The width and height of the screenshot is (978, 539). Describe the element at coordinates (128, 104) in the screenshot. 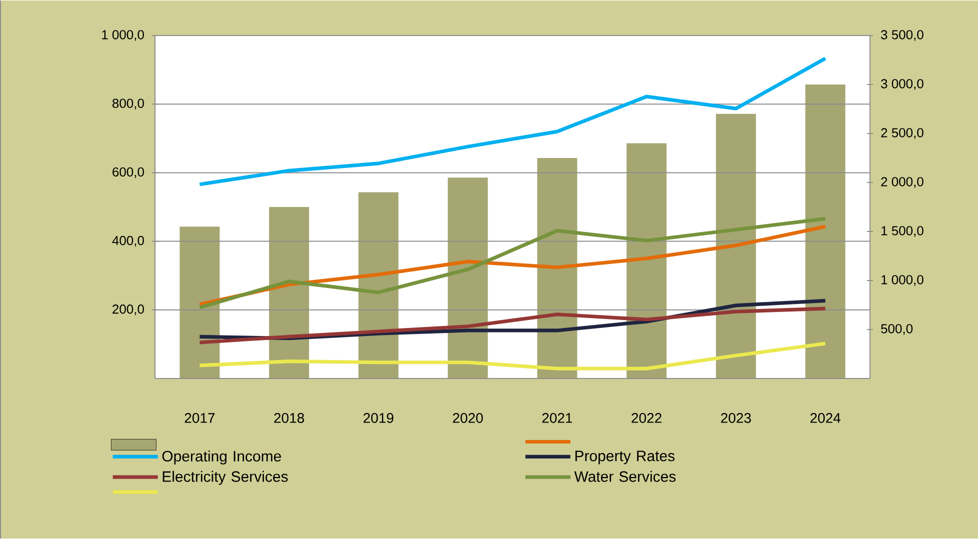

I see `y-tick-label: 800,0` at that location.